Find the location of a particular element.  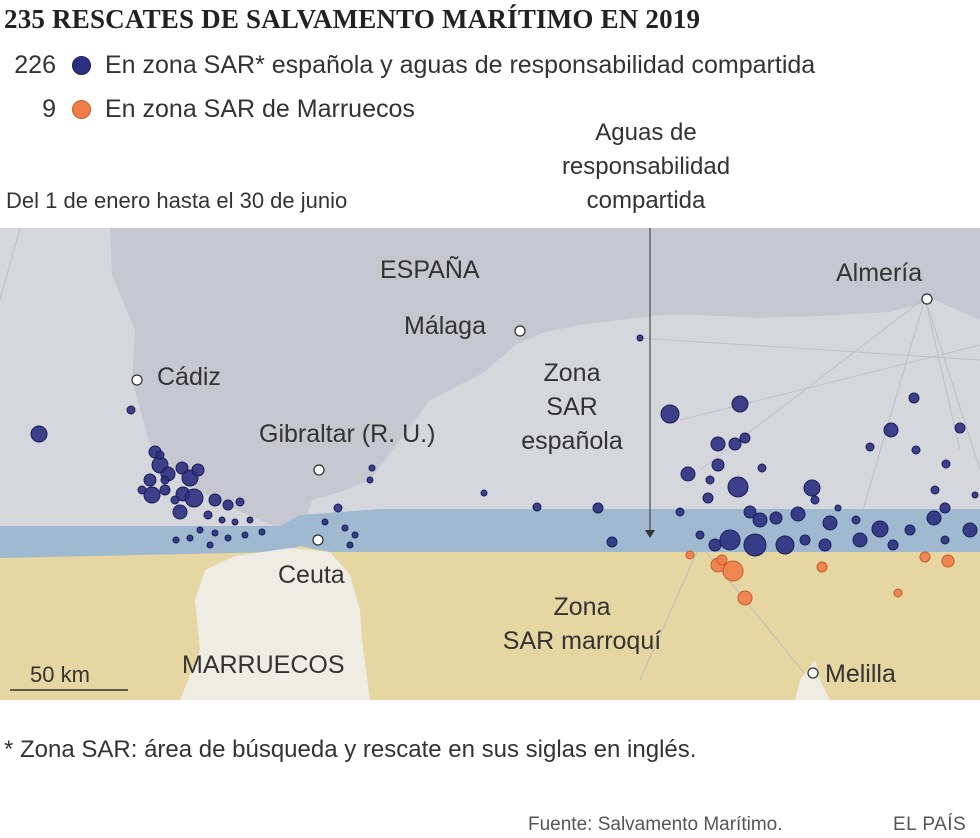

legend-label-morocco: En zona SAR de Marruecos is located at coordinates (260, 108).